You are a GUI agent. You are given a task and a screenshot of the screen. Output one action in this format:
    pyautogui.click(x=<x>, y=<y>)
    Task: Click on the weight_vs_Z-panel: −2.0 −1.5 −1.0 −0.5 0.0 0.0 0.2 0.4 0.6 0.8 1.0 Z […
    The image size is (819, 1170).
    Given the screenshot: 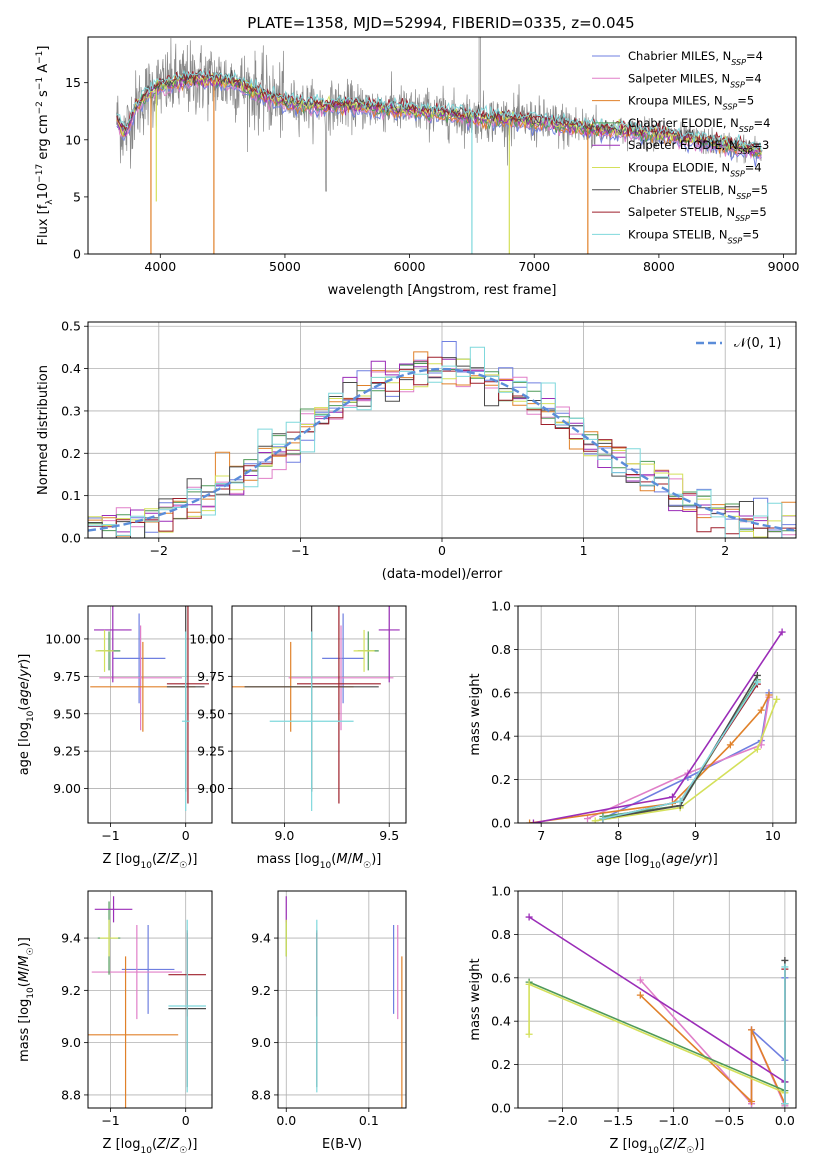 What is the action you would take?
    pyautogui.click(x=632, y=1020)
    